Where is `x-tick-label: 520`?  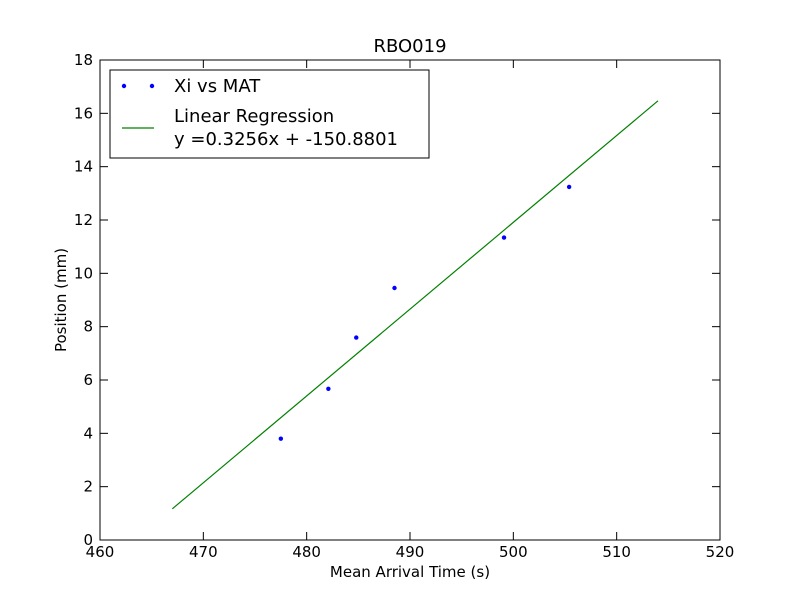 x-tick-label: 520 is located at coordinates (720, 552).